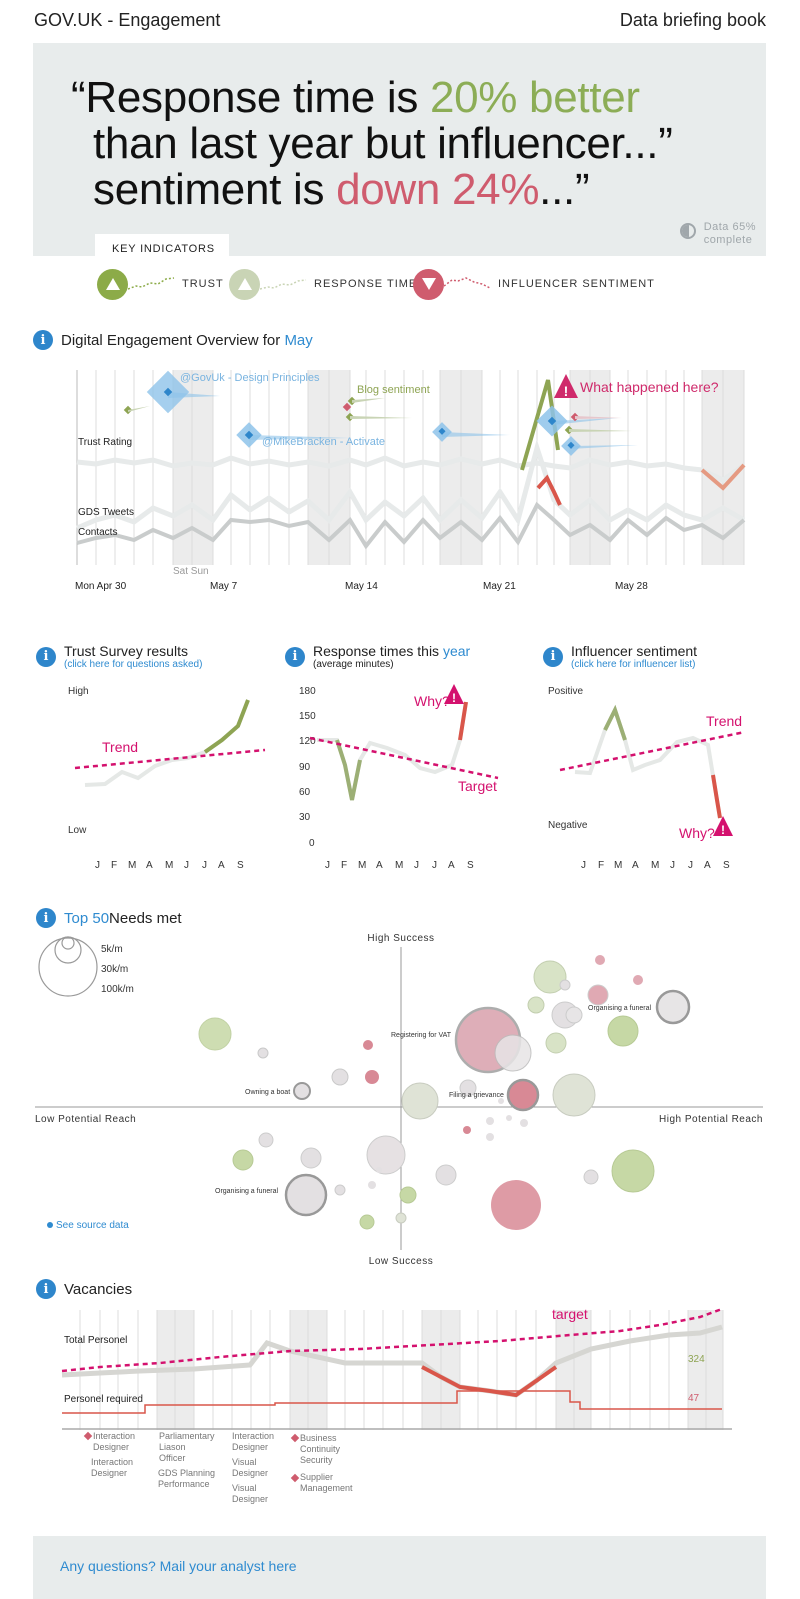  What do you see at coordinates (98, 1289) in the screenshot?
I see `vacancies-title-text: Vacancies` at bounding box center [98, 1289].